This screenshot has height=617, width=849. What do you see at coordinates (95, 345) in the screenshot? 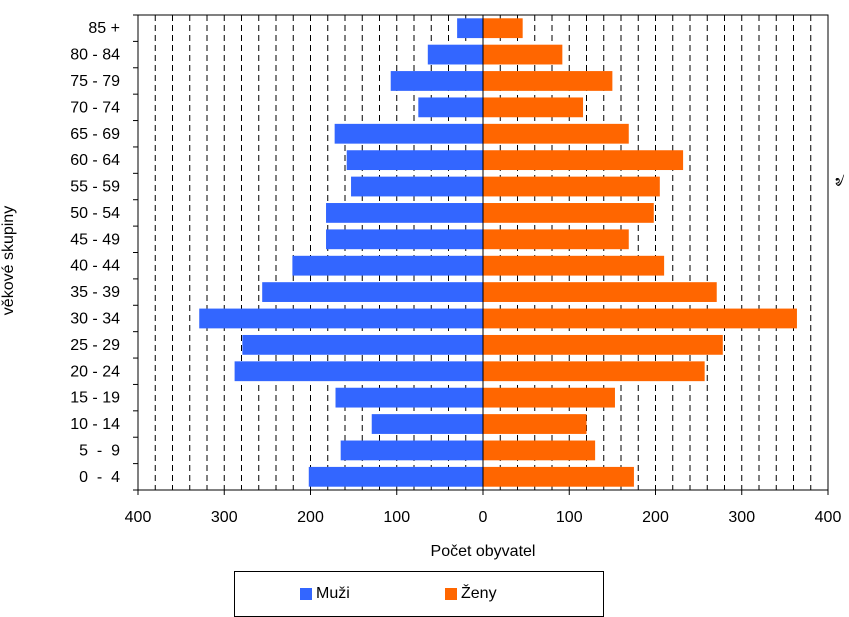
I see `category-label: 25 - 29` at bounding box center [95, 345].